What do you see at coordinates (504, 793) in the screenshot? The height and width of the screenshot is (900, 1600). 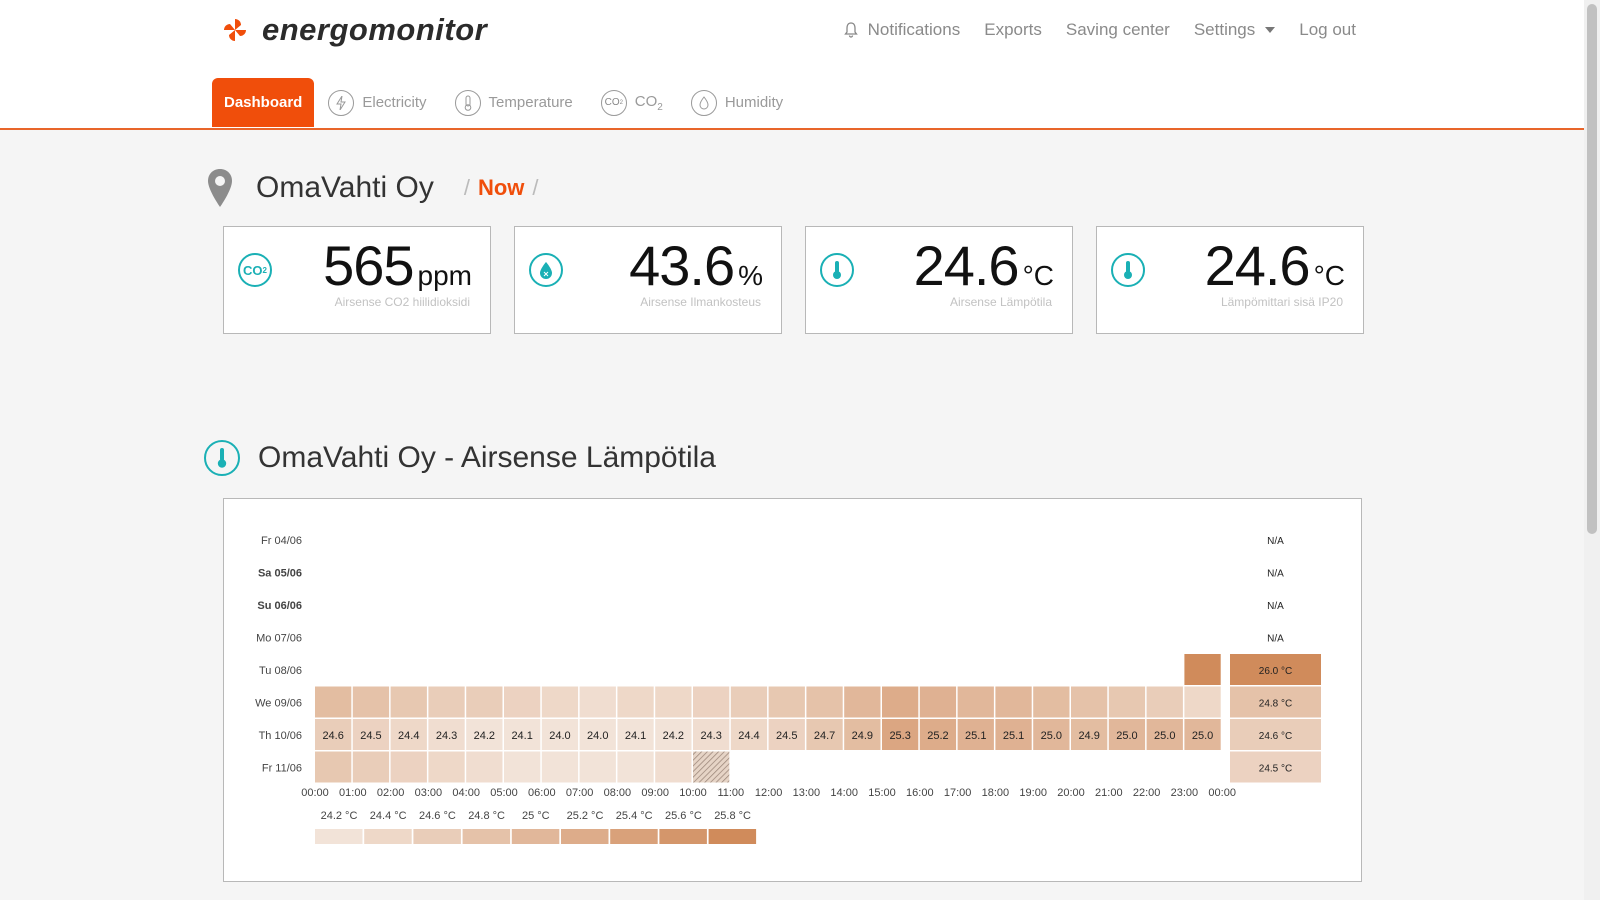 I see `heatmap-hour-tick: 05:00` at bounding box center [504, 793].